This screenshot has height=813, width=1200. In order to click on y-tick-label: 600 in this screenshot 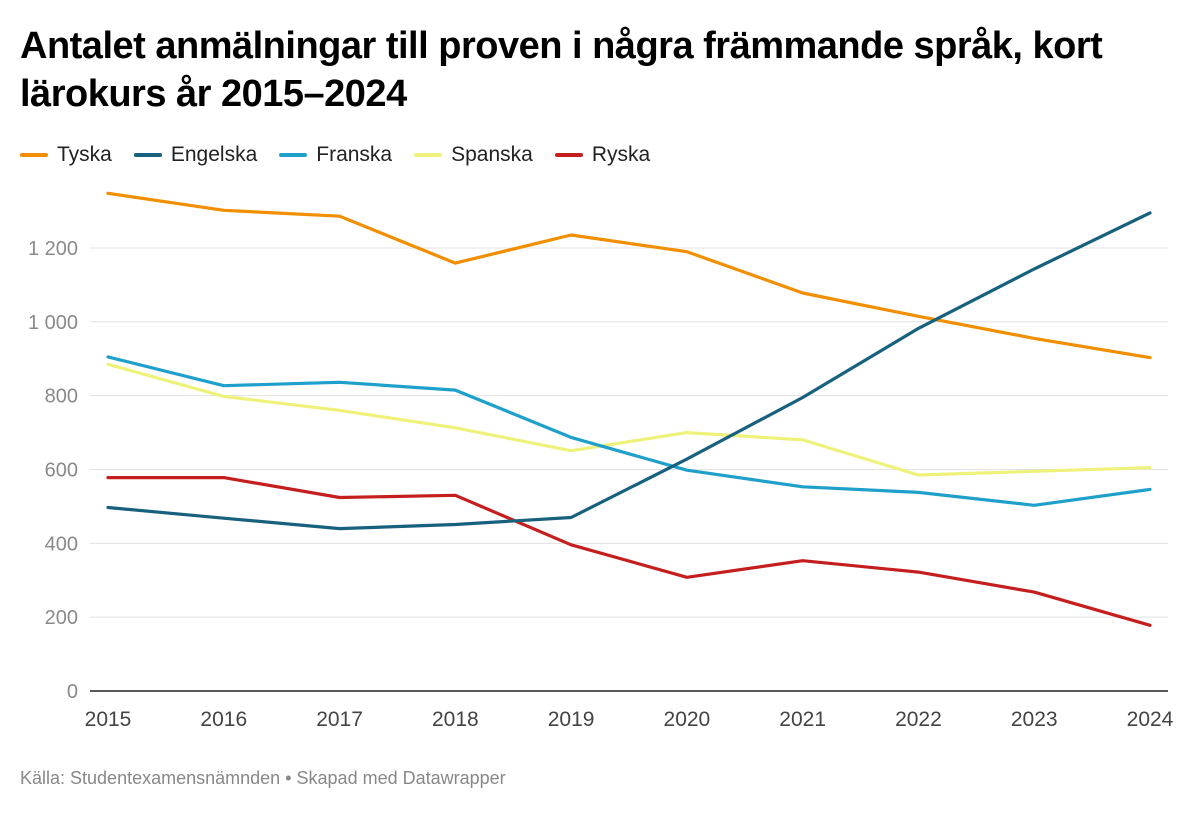, I will do `click(61, 470)`.